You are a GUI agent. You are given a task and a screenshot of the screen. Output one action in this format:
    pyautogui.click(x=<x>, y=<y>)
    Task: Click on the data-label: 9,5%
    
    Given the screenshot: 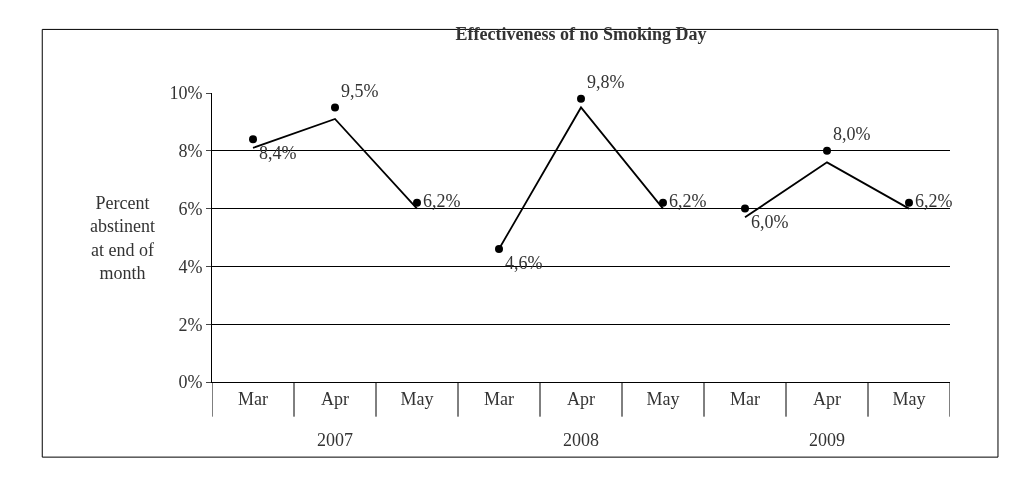 What is the action you would take?
    pyautogui.click(x=360, y=90)
    